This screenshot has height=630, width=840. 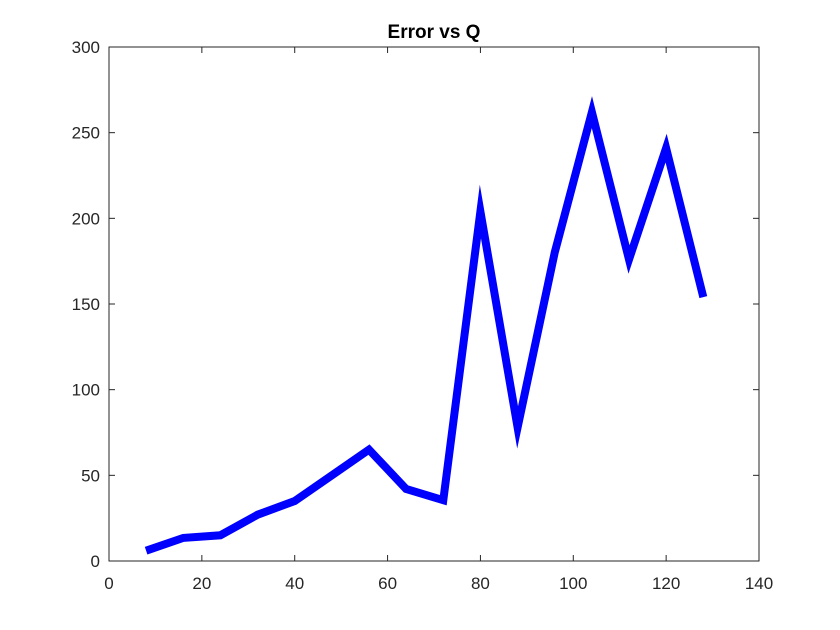 I want to click on y-tick-label: 100, so click(x=86, y=390).